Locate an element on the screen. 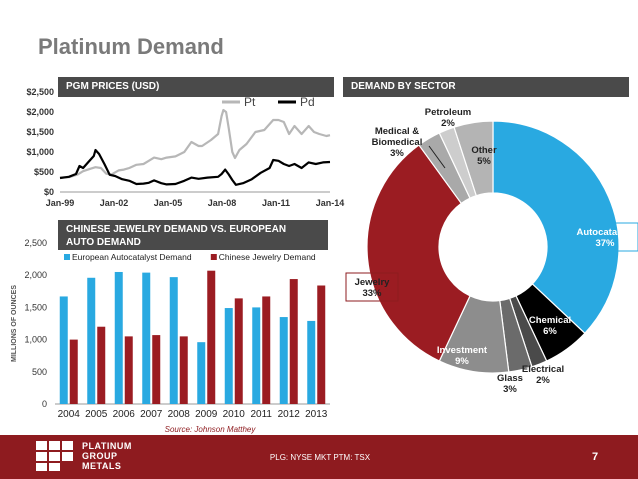 Image resolution: width=638 pixels, height=479 pixels. slice-label: Biomedical is located at coordinates (397, 142).